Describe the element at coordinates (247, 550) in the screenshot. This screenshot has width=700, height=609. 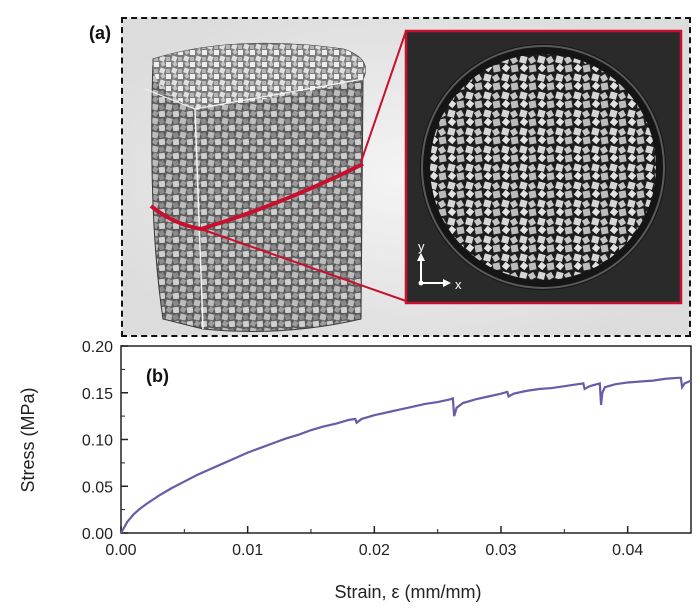
I see `x-tick-label: 0.01` at that location.